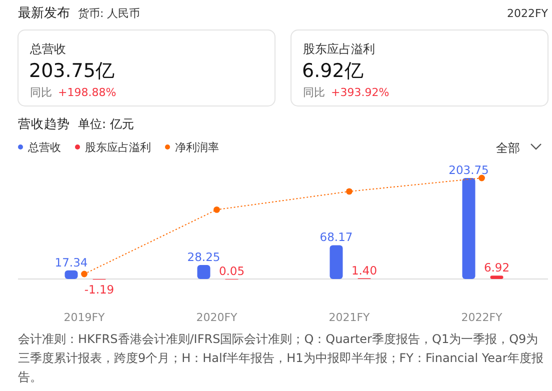 This screenshot has width=552, height=391. I want to click on data-label: 203.75, so click(468, 170).